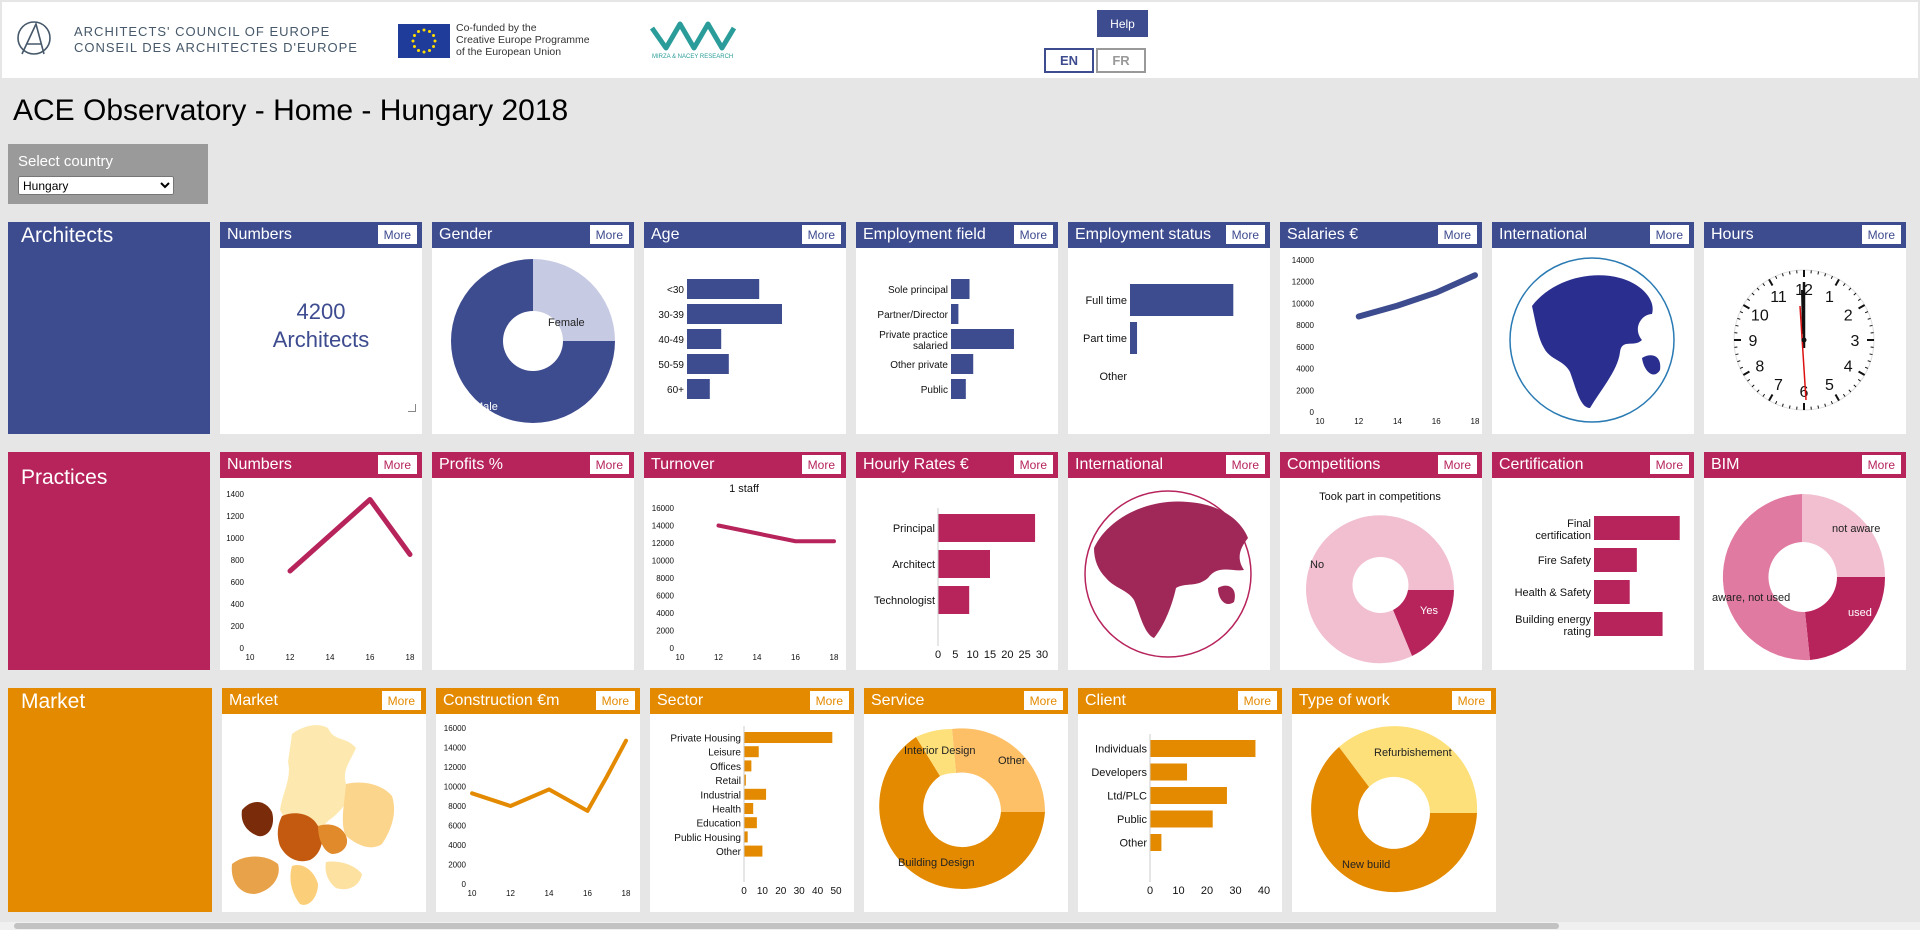  Describe the element at coordinates (936, 863) in the screenshot. I see `pie-label-building: Building Design` at that location.